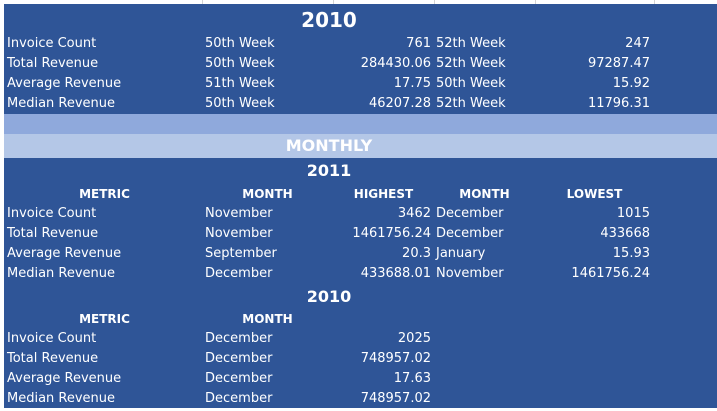  Describe the element at coordinates (329, 296) in the screenshot. I see `monthly-2010-title: 2010` at that location.